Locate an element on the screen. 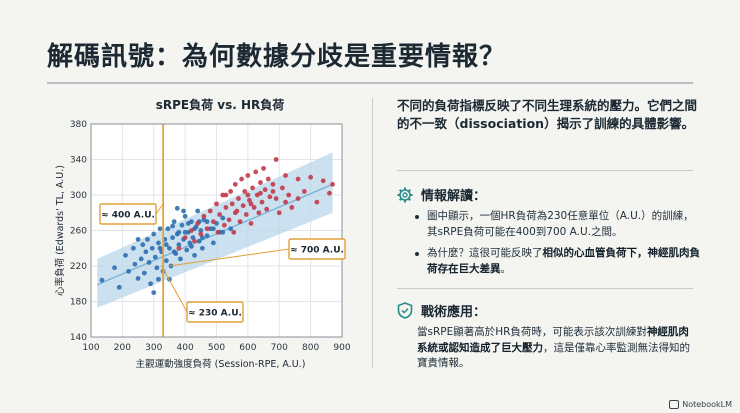 Image resolution: width=740 pixels, height=413 pixels. x-tick-label: 300 is located at coordinates (153, 348).